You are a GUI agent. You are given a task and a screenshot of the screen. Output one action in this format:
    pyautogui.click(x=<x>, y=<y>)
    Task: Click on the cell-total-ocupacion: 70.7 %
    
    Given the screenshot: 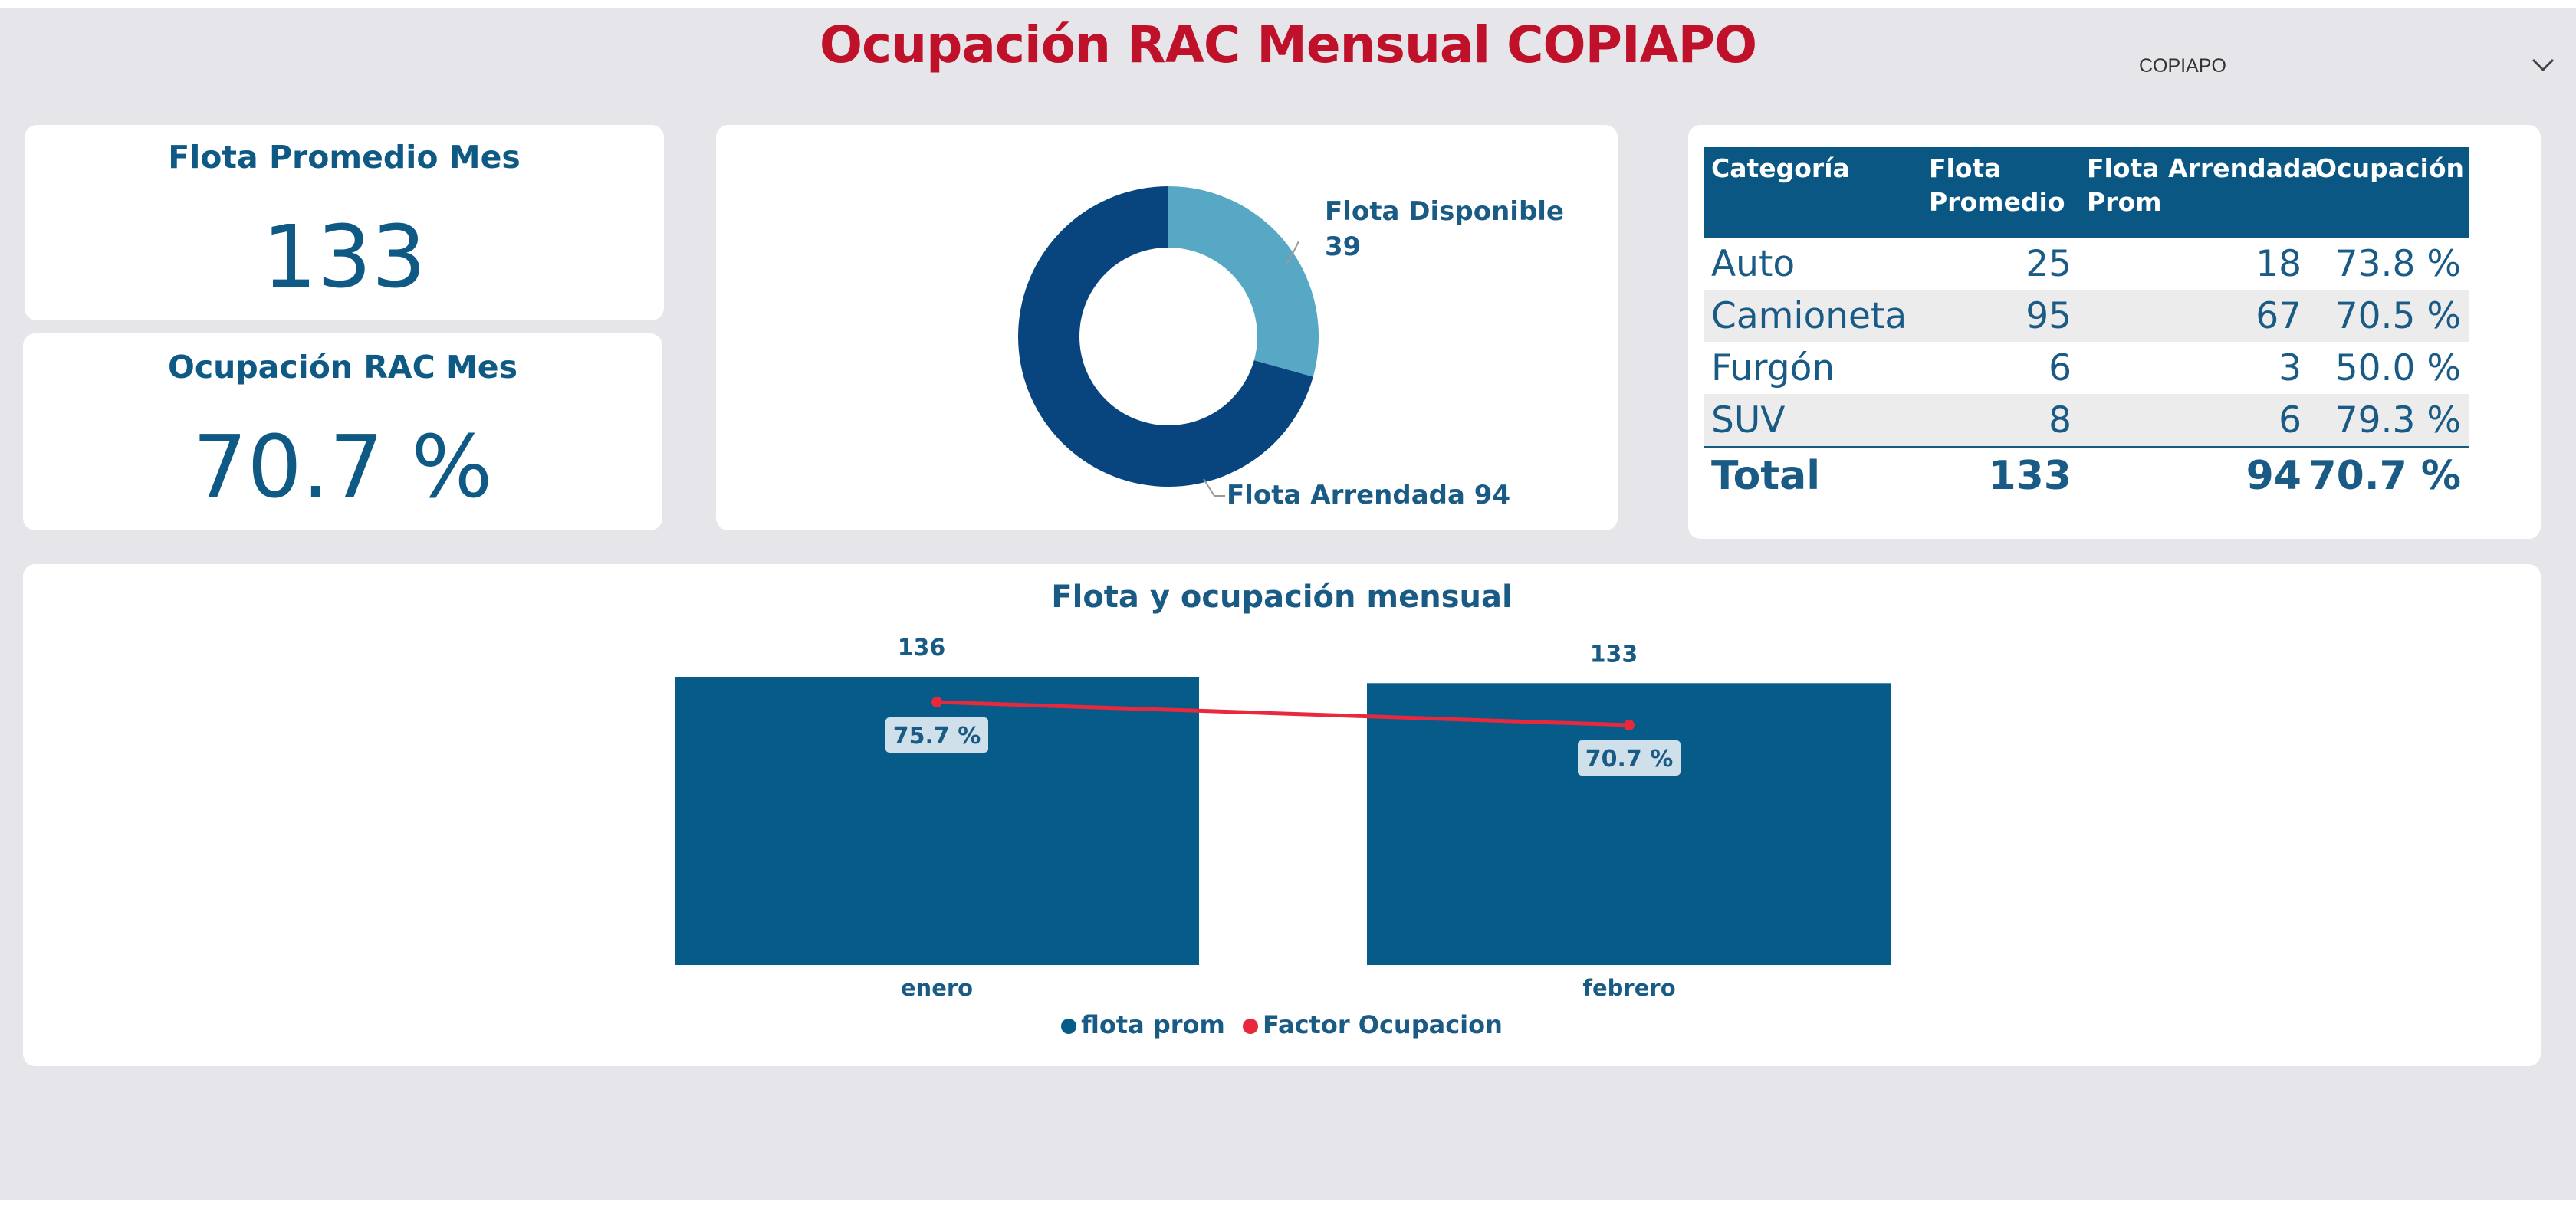 What is the action you would take?
    pyautogui.click(x=2385, y=476)
    